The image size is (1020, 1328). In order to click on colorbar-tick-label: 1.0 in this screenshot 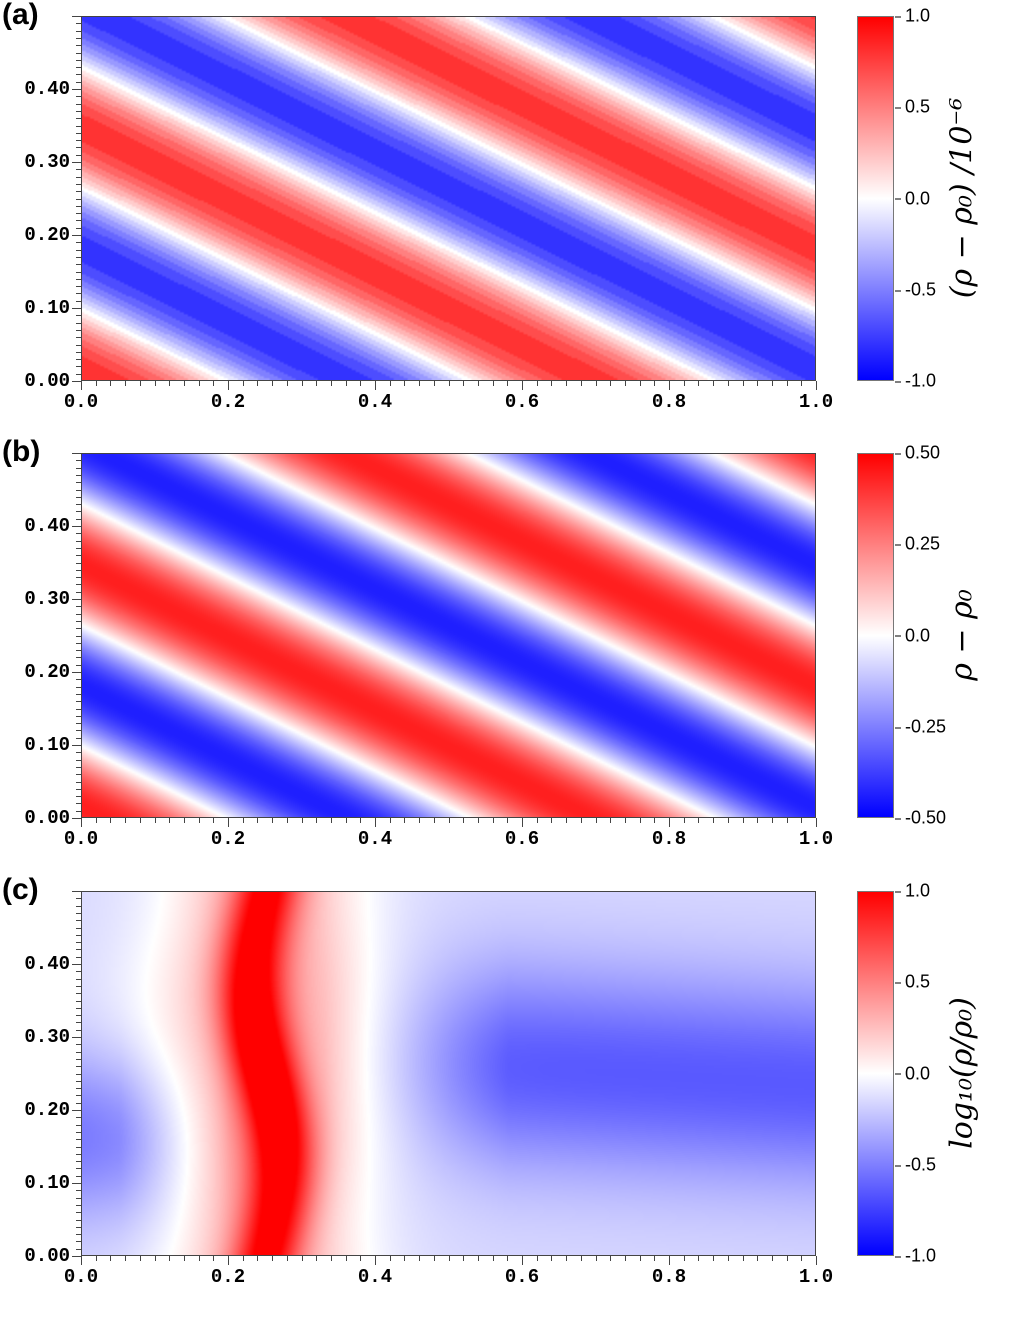, I will do `click(912, 16)`.